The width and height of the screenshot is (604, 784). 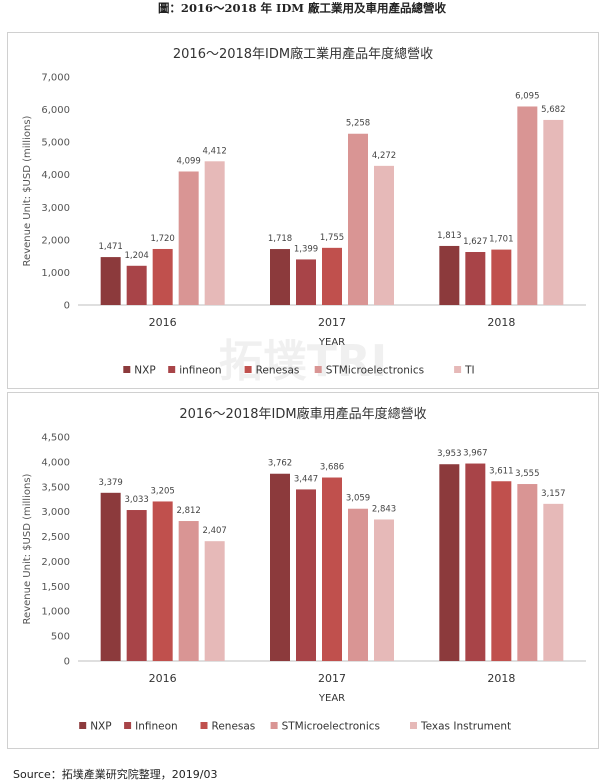 I want to click on data-label: 5,682, so click(x=553, y=110).